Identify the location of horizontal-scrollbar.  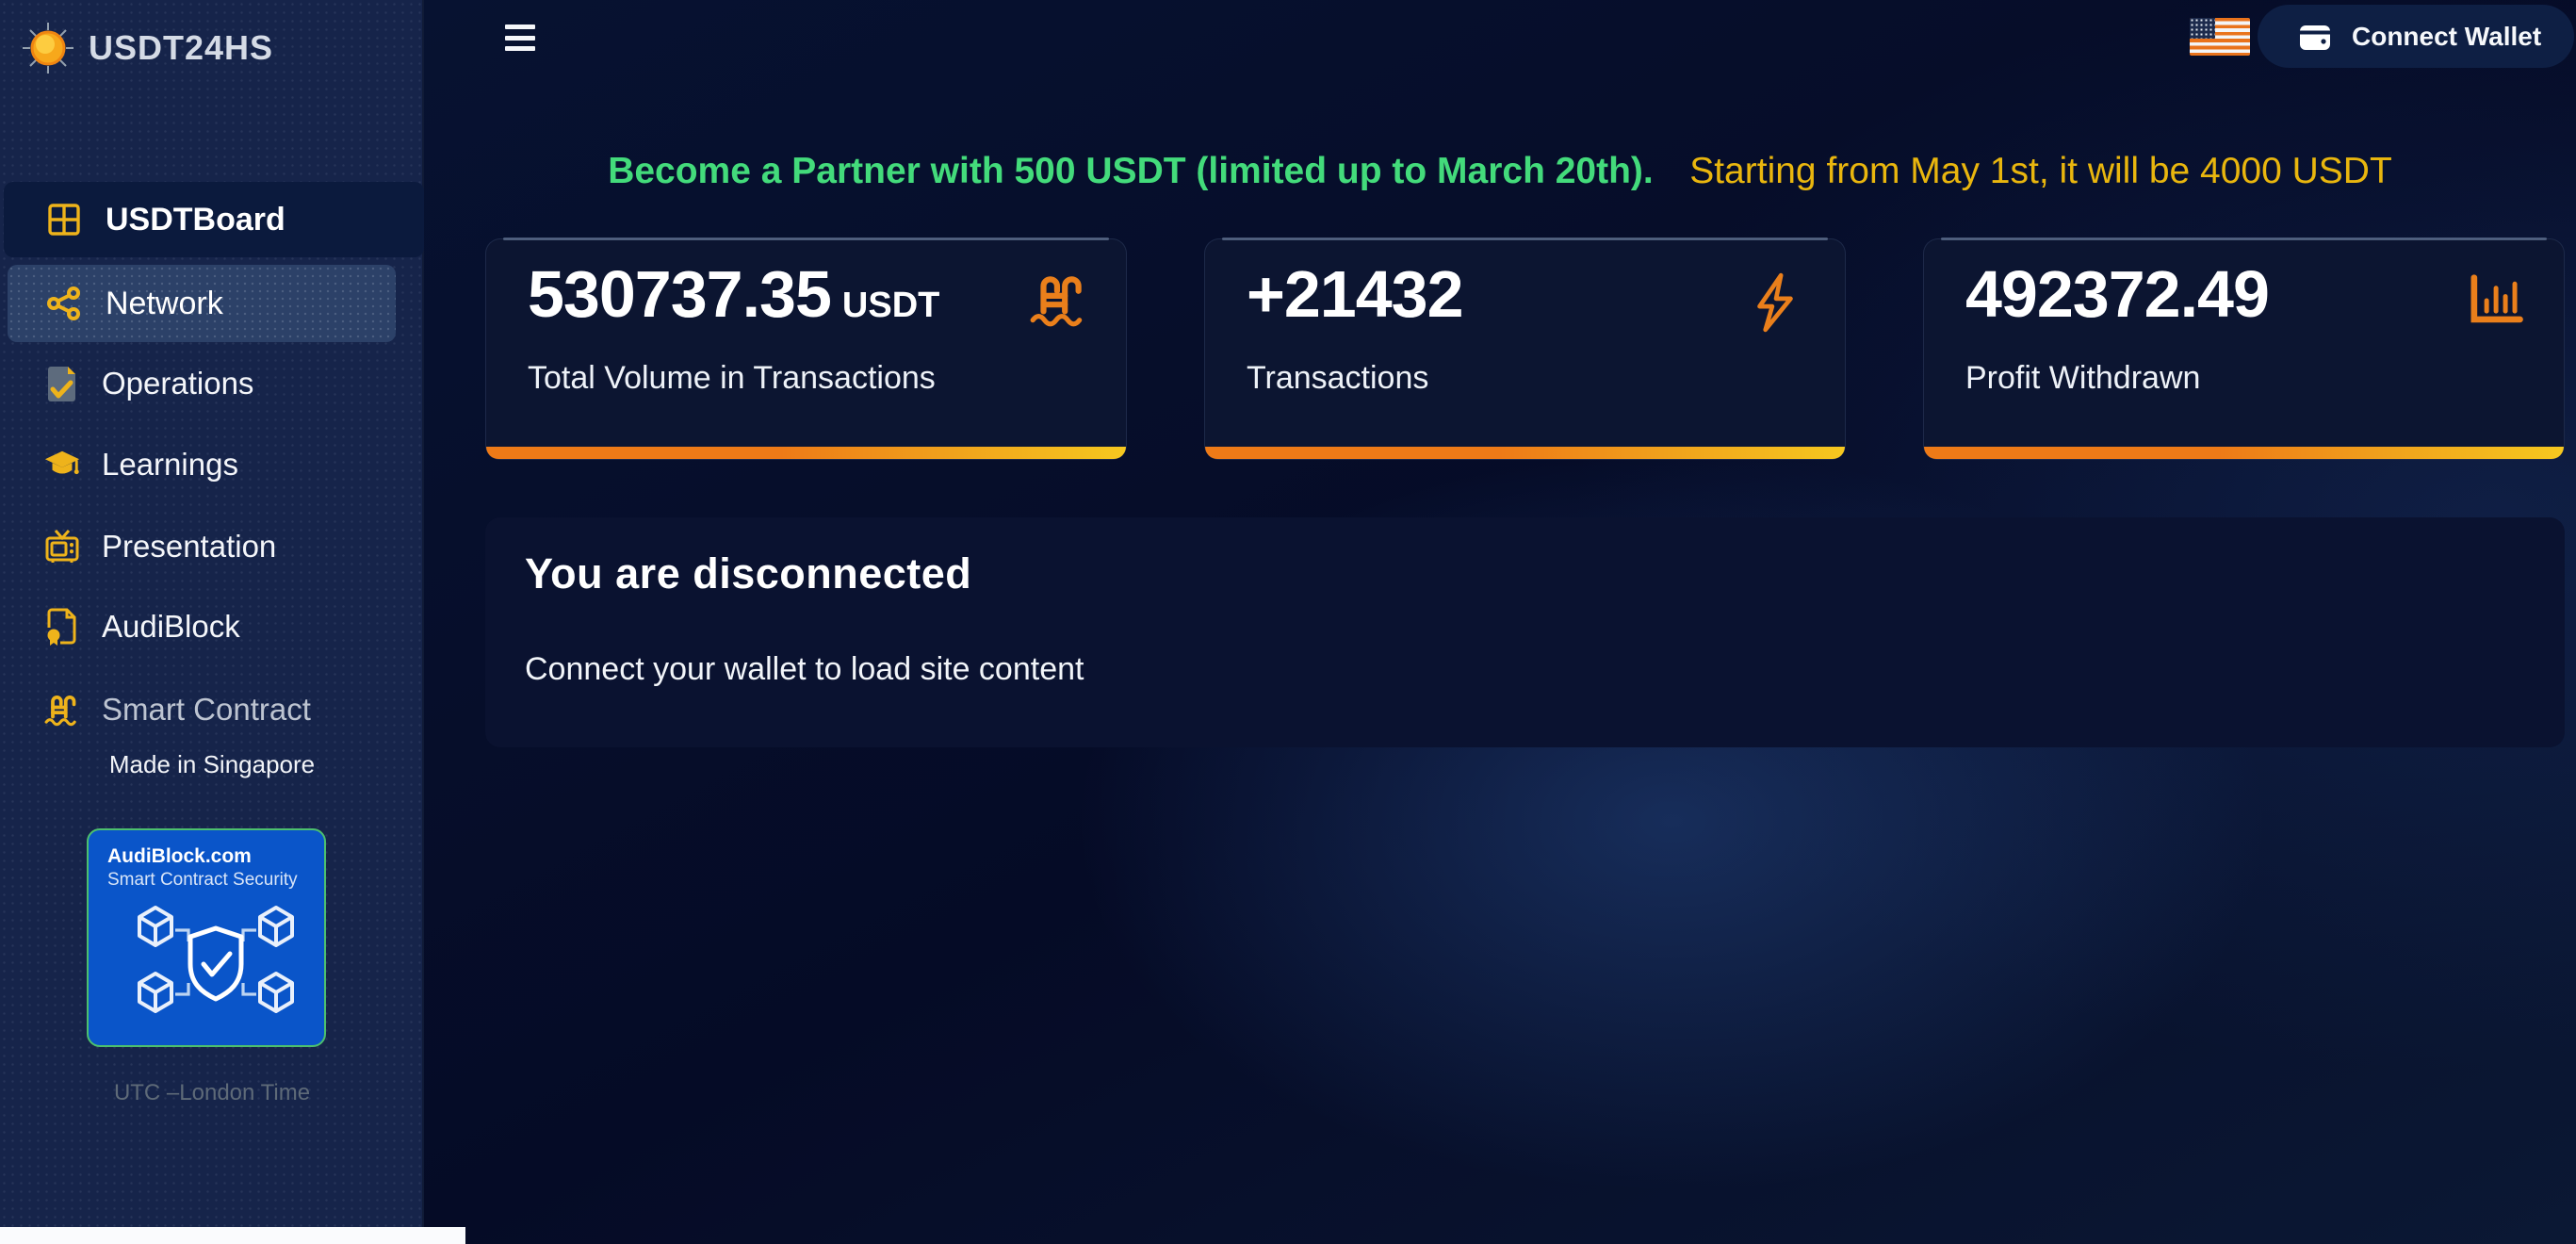
(232, 1235).